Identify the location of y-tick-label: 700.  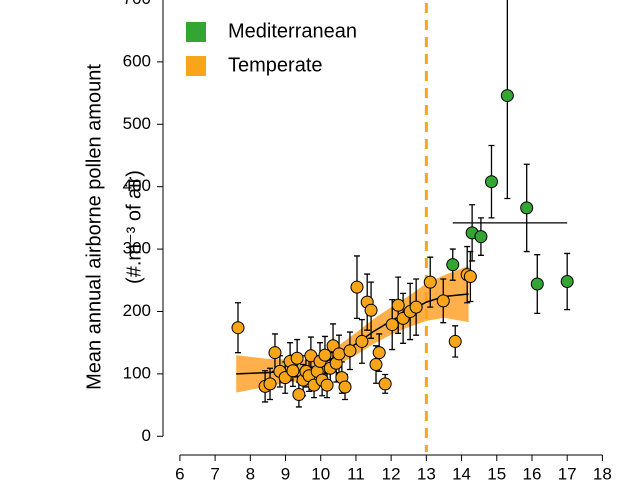
(137, 4).